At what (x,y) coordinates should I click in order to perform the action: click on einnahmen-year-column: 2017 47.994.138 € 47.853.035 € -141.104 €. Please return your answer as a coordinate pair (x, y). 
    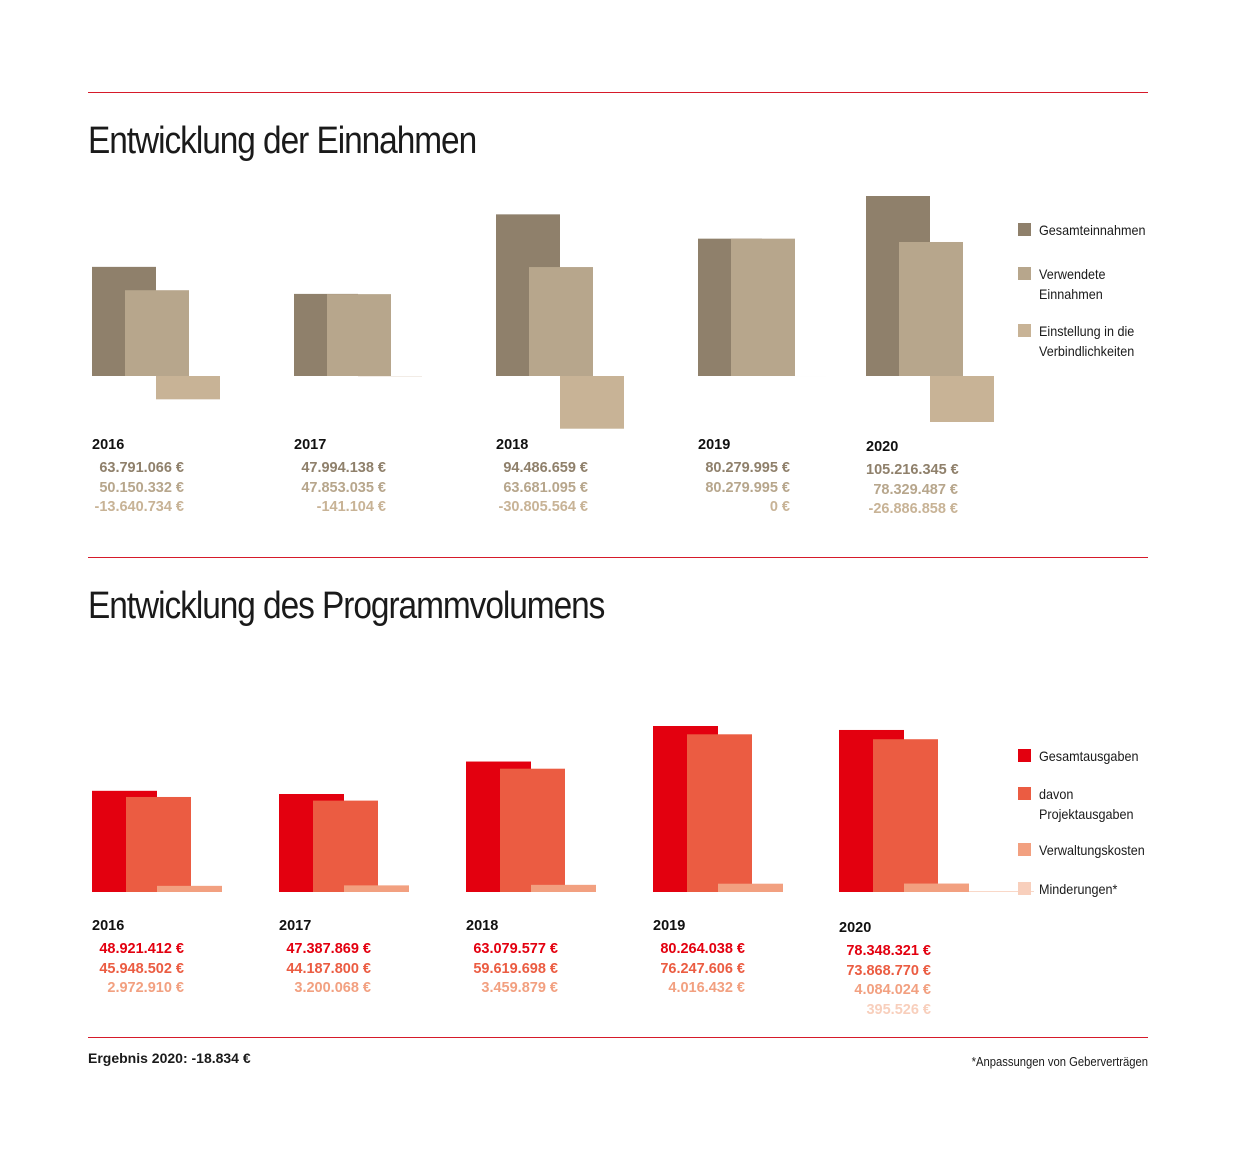
    Looking at the image, I should click on (374, 477).